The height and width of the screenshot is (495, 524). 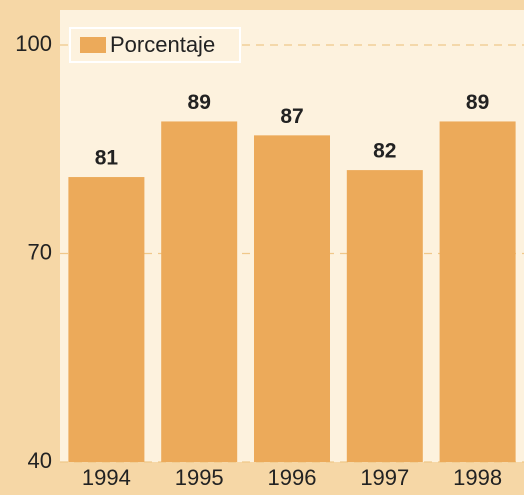 I want to click on x-tick-label: 1994, so click(x=106, y=477).